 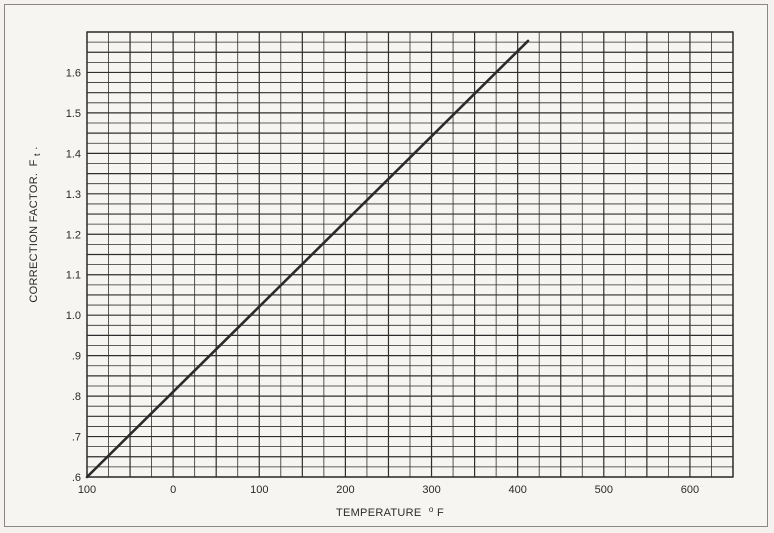 What do you see at coordinates (345, 490) in the screenshot?
I see `x-tick-label: 200` at bounding box center [345, 490].